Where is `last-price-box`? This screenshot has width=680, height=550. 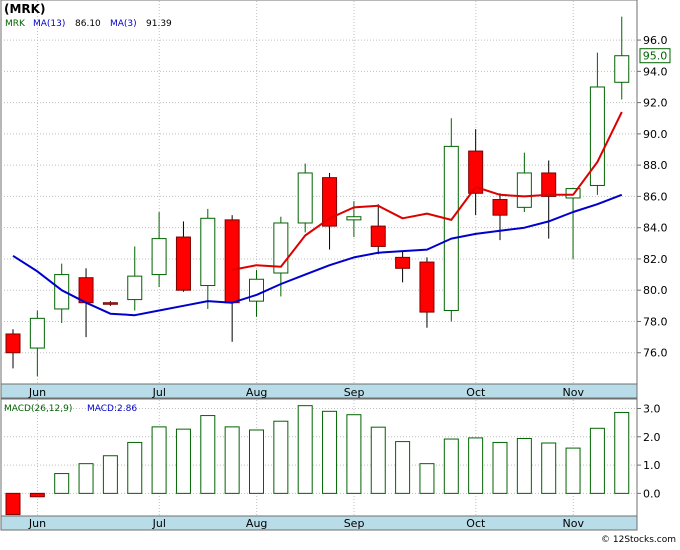
last-price-box is located at coordinates (655, 56).